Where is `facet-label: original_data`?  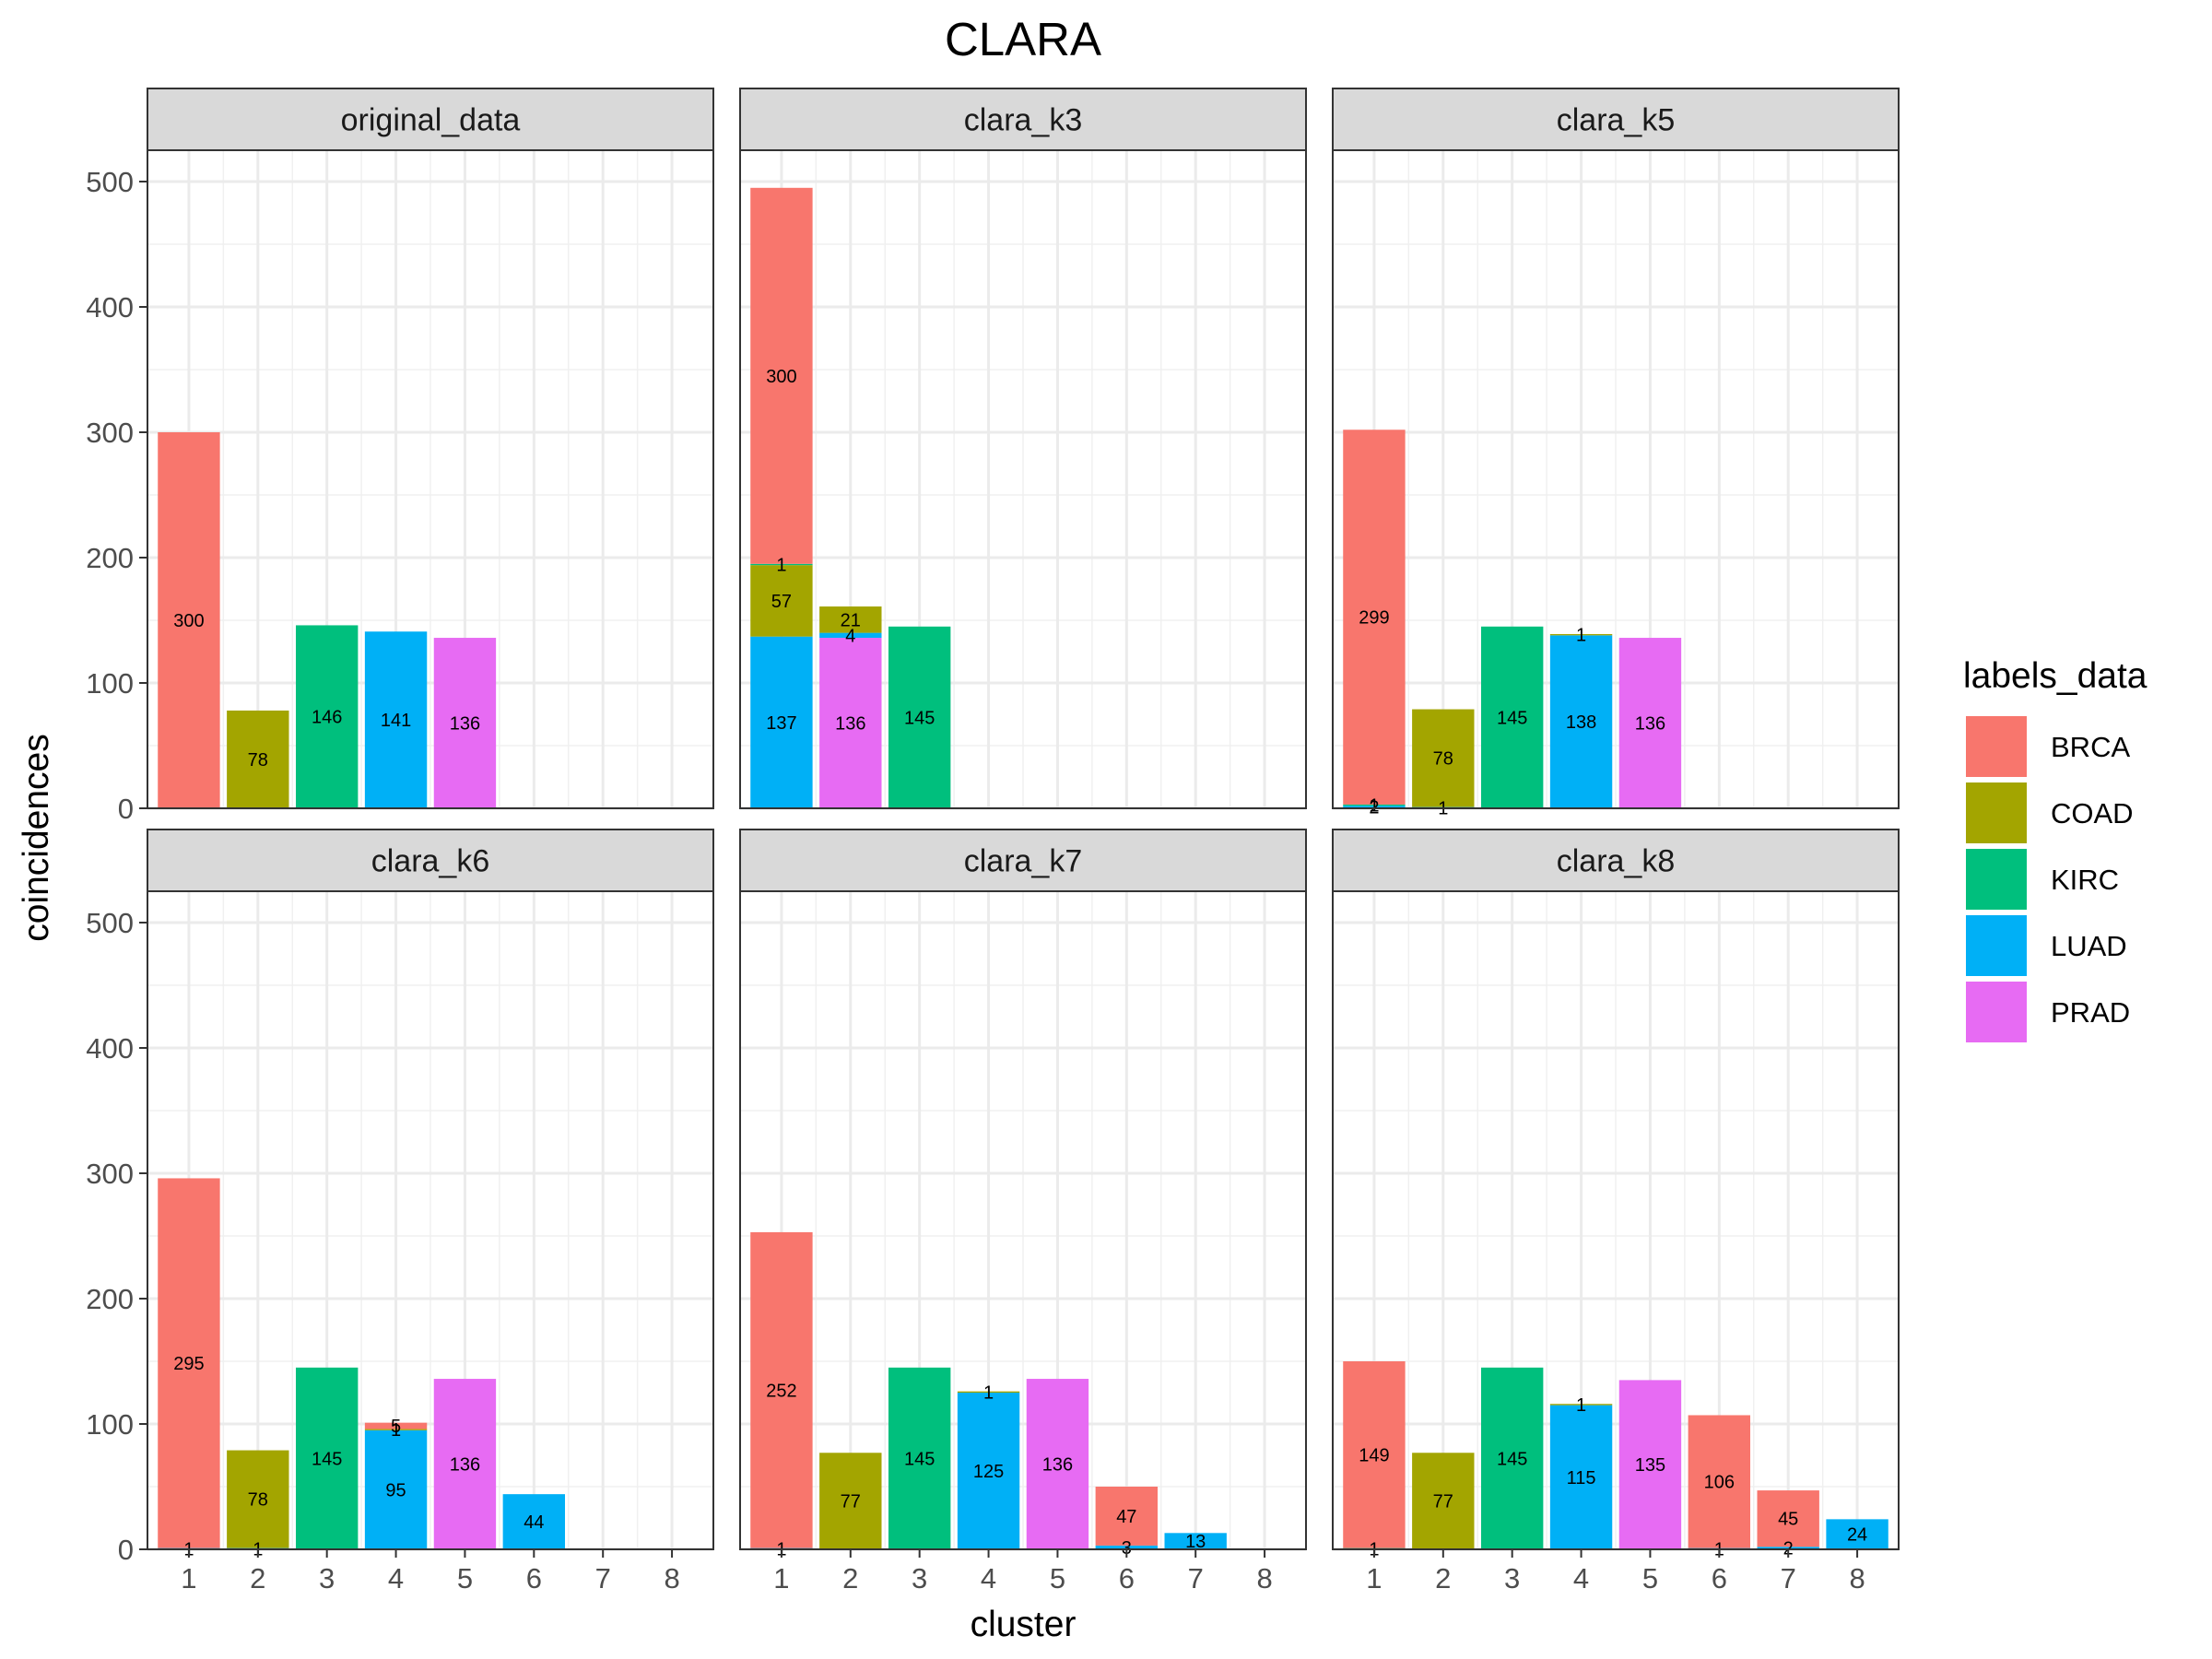
facet-label: original_data is located at coordinates (431, 120).